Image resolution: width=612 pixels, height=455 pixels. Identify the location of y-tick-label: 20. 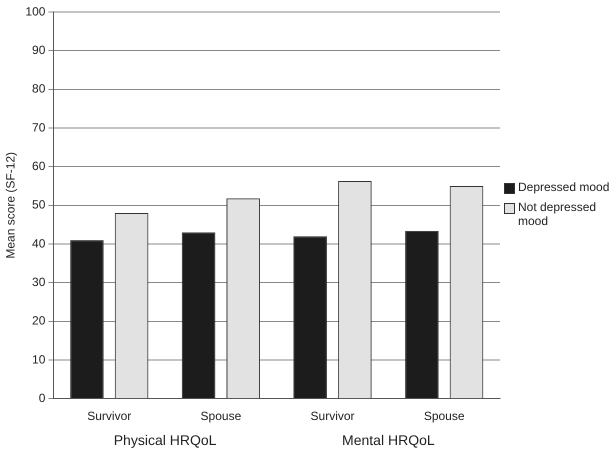
(39, 321).